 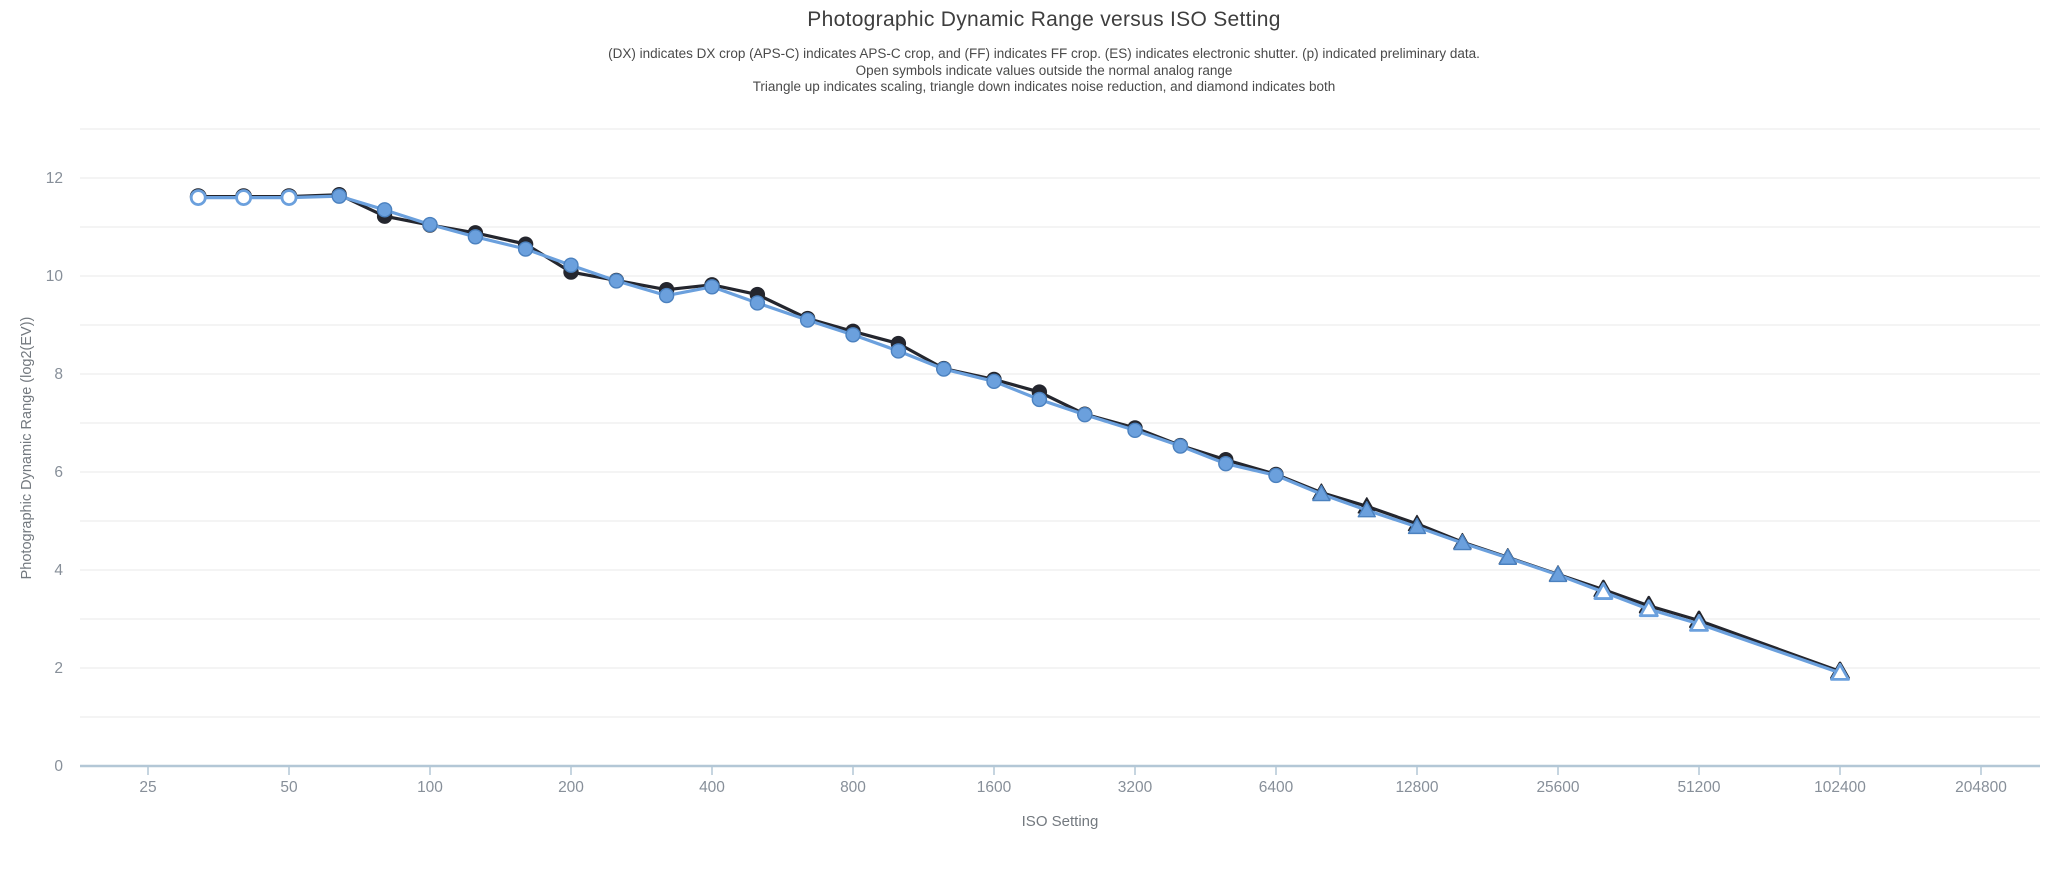 What do you see at coordinates (1557, 787) in the screenshot?
I see `x-tick-label-25600: 25600` at bounding box center [1557, 787].